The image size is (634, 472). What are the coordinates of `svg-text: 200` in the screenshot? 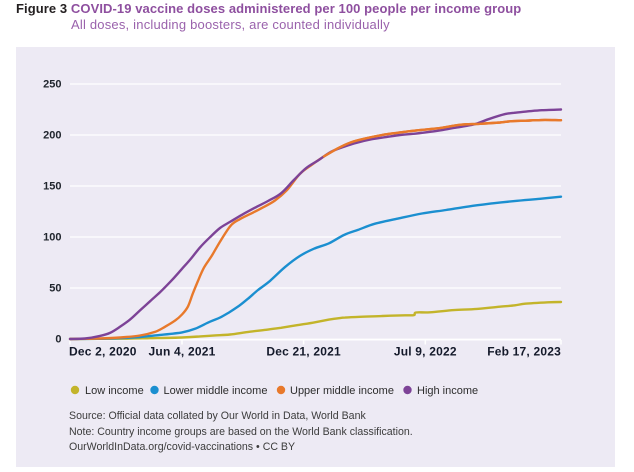 It's located at (52, 136).